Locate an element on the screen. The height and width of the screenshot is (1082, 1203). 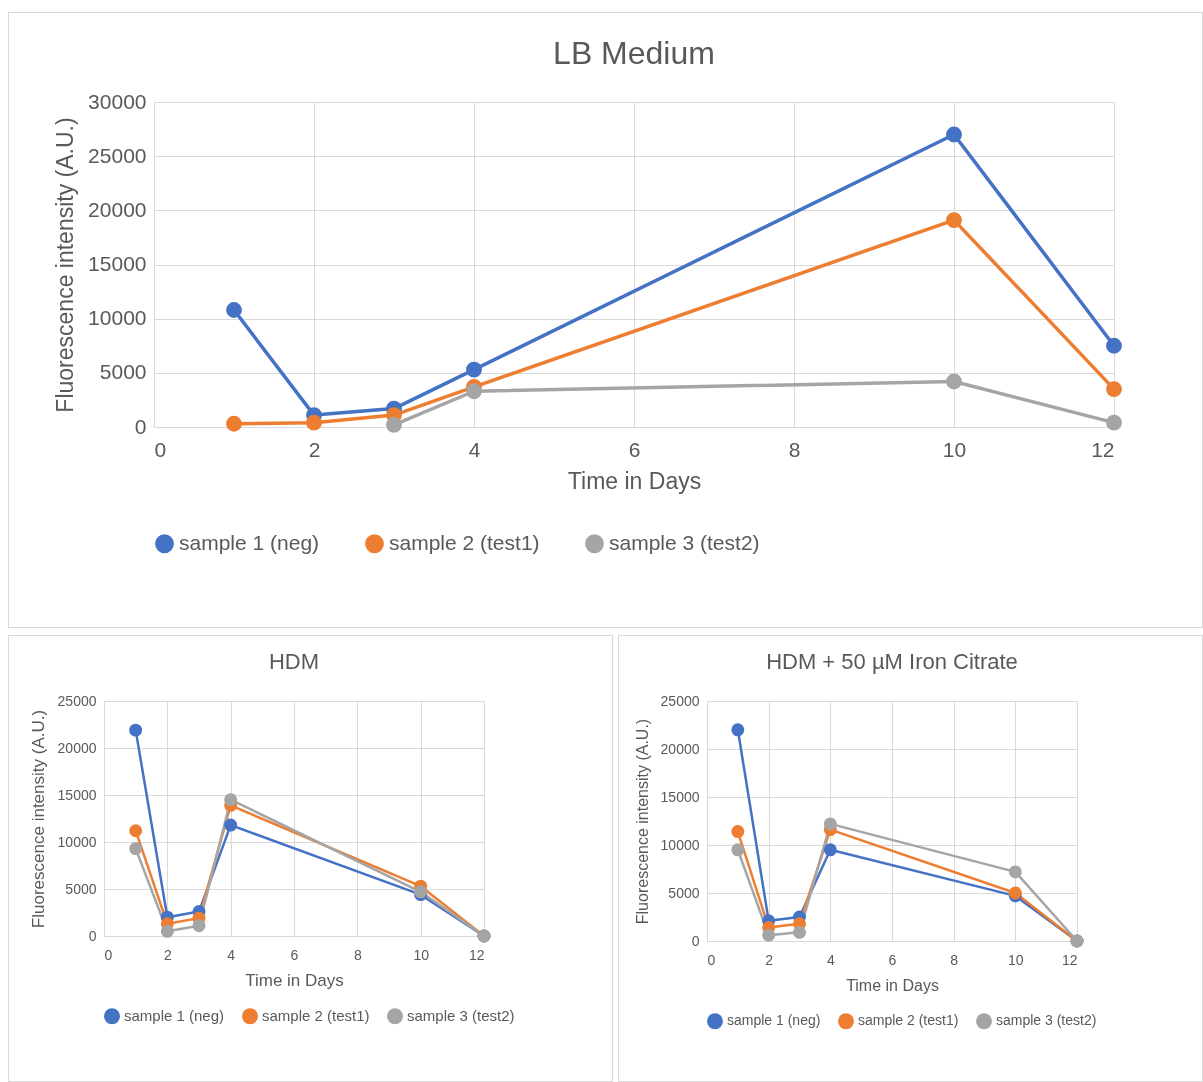
chart-title: HDM + 50 µM Iron Citrate is located at coordinates (892, 661).